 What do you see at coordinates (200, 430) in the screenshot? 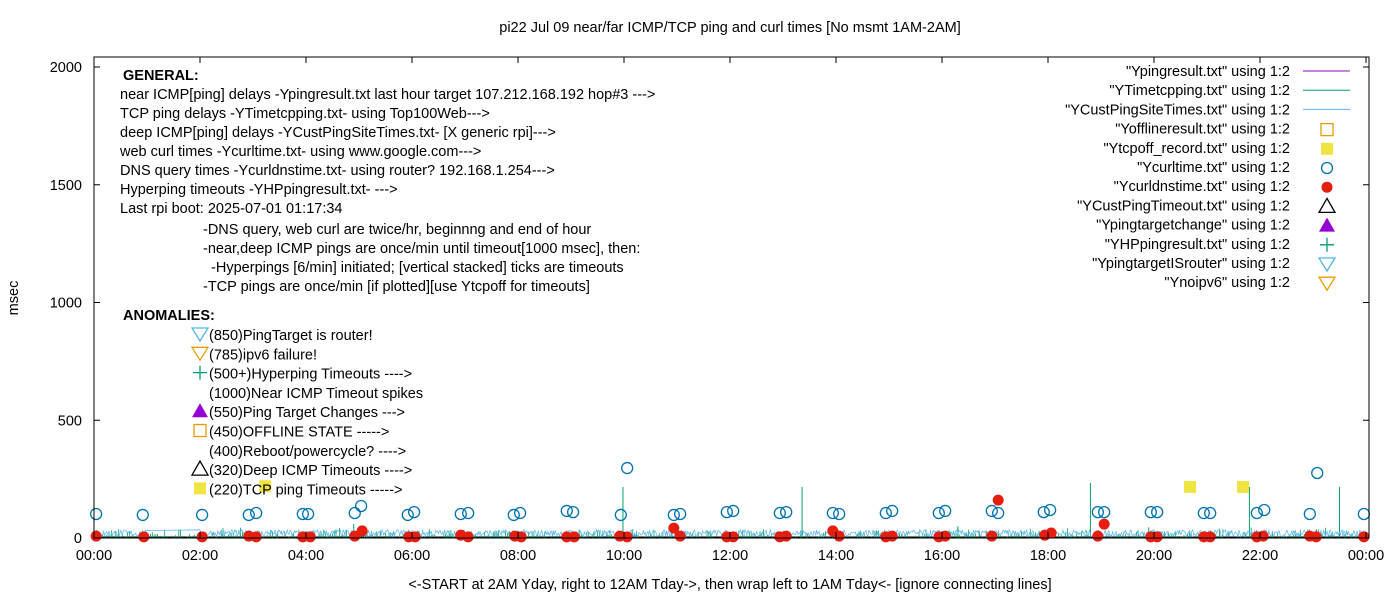
I see `anomaly-symbol-open-square` at bounding box center [200, 430].